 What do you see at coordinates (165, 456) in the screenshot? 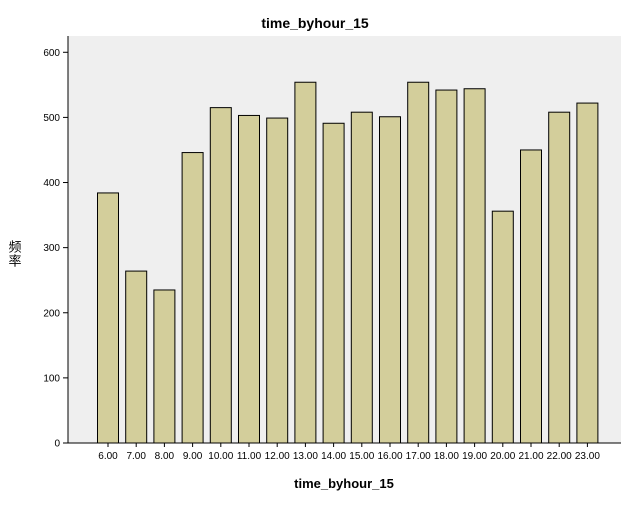
I see `x-tick-label: 8.00` at bounding box center [165, 456].